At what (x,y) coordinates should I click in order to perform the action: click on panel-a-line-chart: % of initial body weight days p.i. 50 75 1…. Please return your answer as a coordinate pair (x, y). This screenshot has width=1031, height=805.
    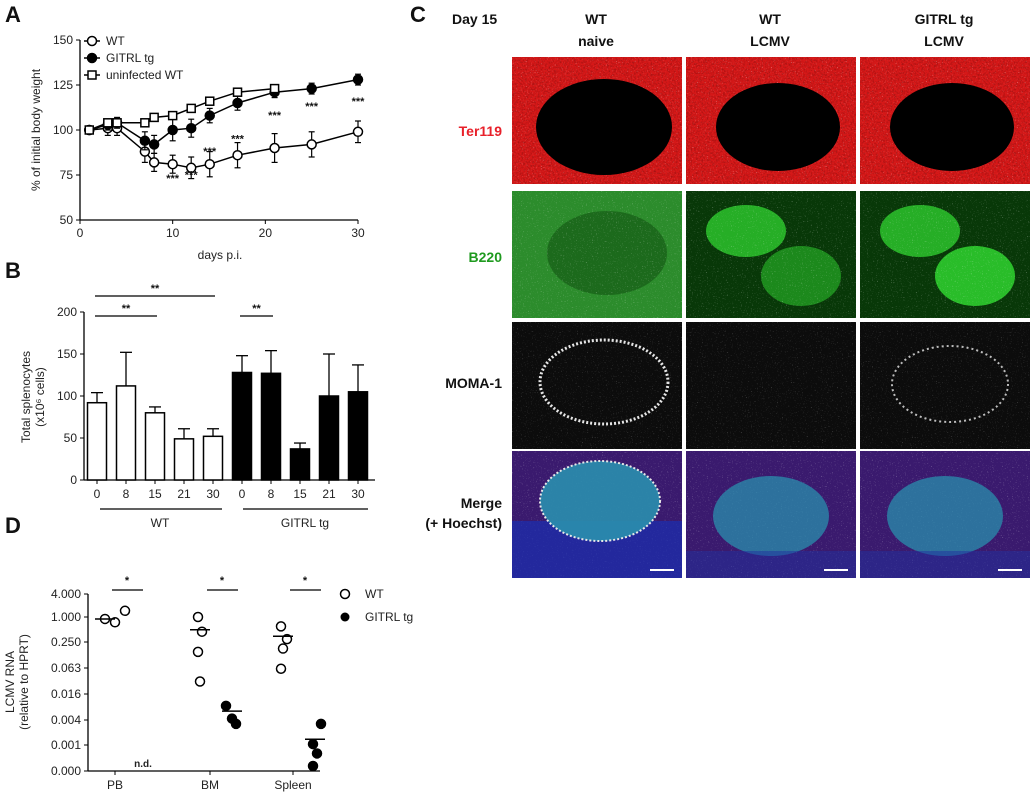
    Looking at the image, I should click on (197, 147).